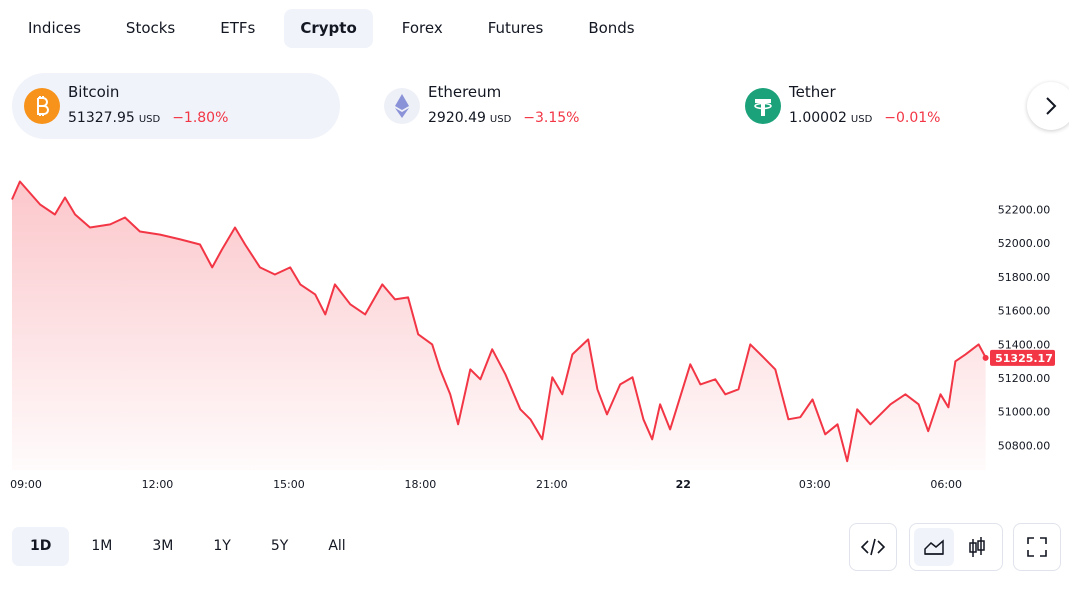 This screenshot has width=1069, height=593. What do you see at coordinates (683, 484) in the screenshot?
I see `x-tick-label: 22` at bounding box center [683, 484].